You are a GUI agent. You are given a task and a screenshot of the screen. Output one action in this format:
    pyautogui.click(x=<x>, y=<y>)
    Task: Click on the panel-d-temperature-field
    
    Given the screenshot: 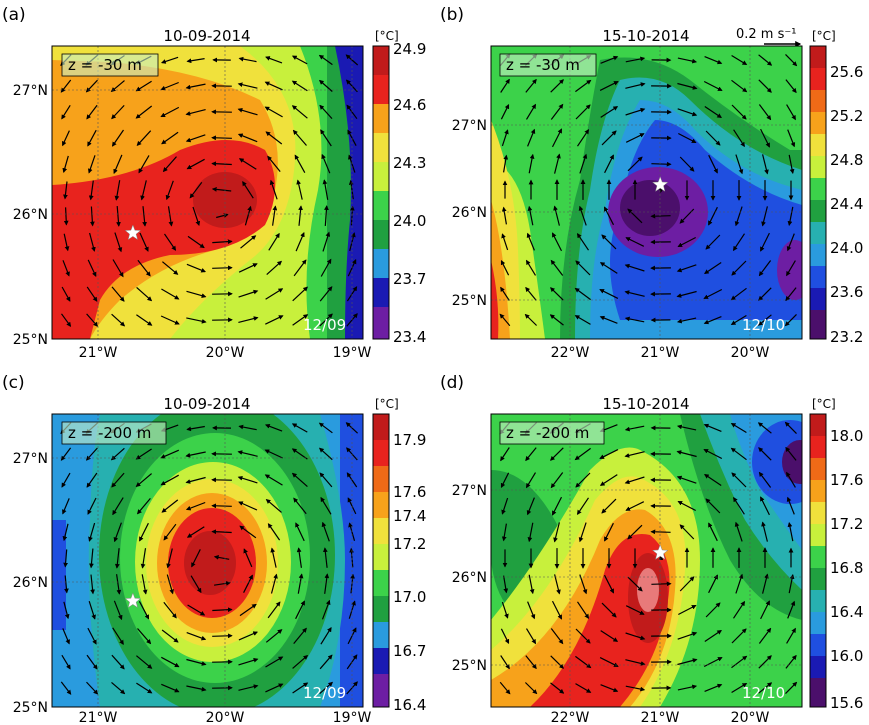 What is the action you would take?
    pyautogui.click(x=646, y=560)
    